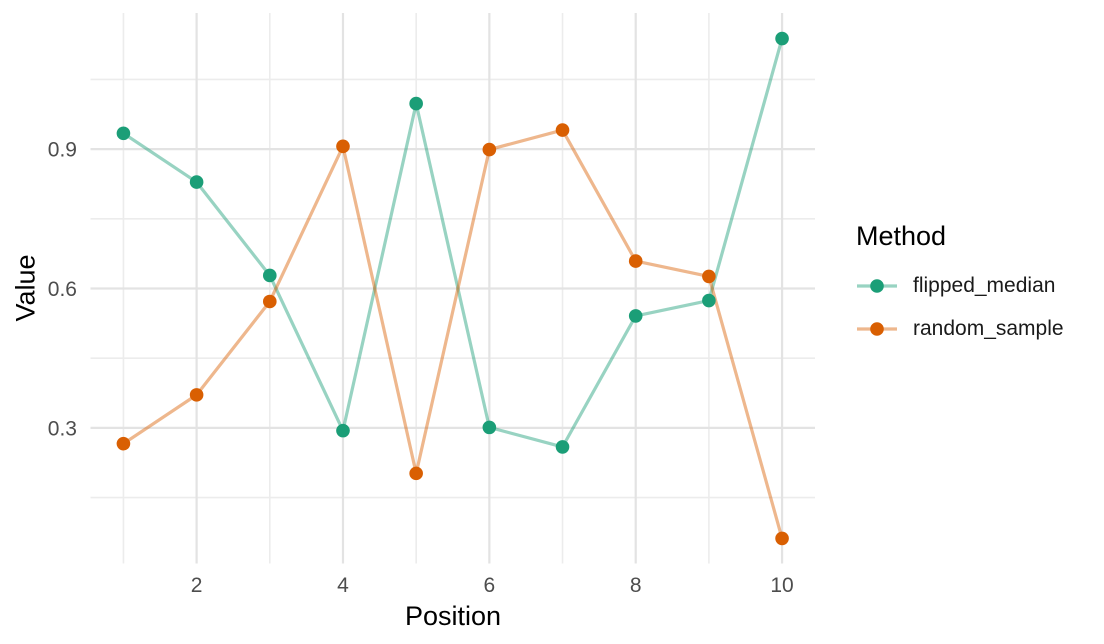 The image size is (1104, 644). Describe the element at coordinates (781, 585) in the screenshot. I see `x-tick-label: 10` at that location.